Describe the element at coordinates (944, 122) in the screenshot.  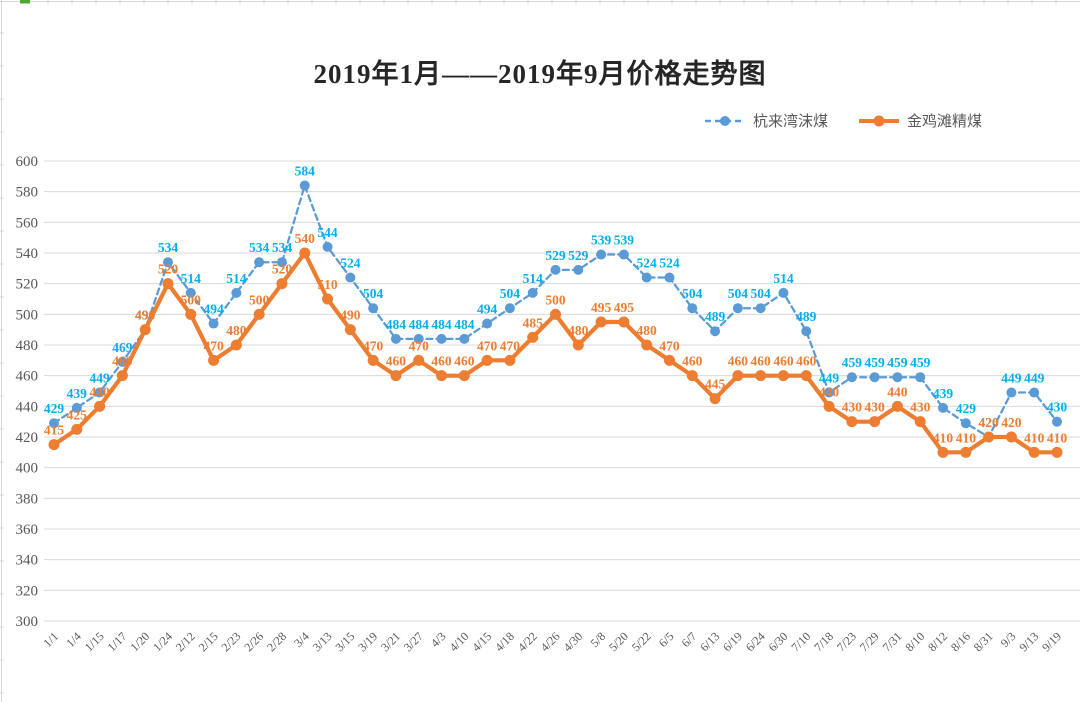
I see `legend-label-jinjitan: 金鸡滩精煤` at that location.